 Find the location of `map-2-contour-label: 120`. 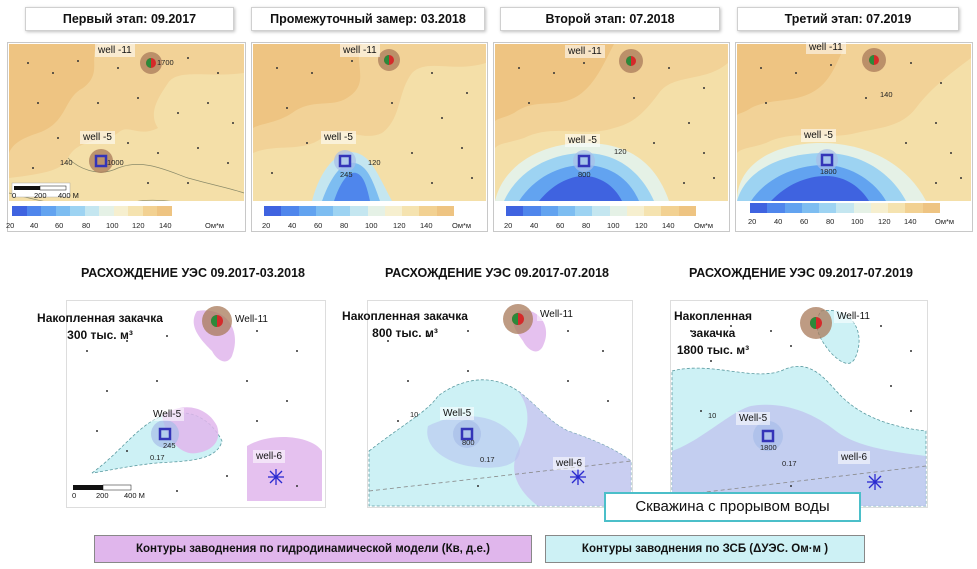

map-2-contour-label: 120 is located at coordinates (374, 162).